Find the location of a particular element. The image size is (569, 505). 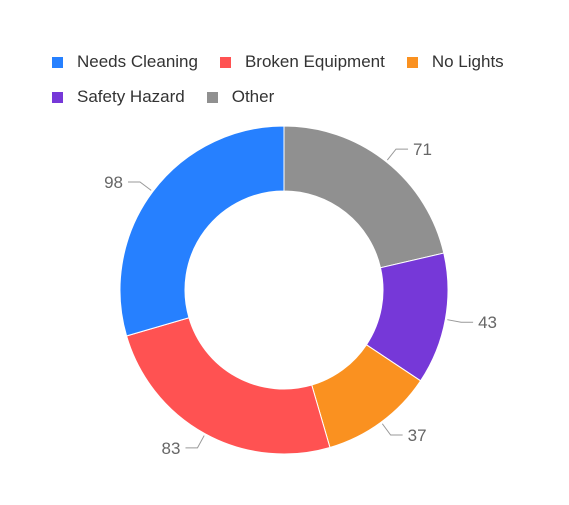

legend-label-safety-hazard: Safety Hazard is located at coordinates (131, 96).